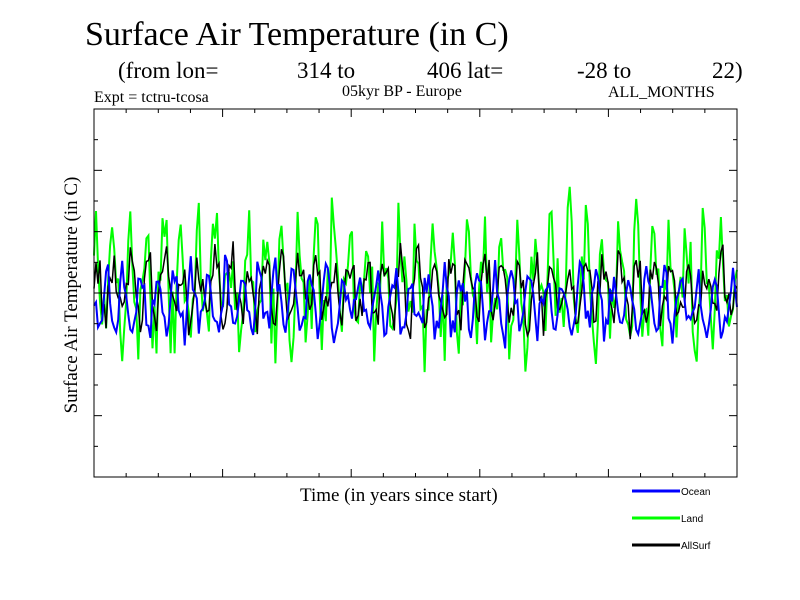 The height and width of the screenshot is (600, 800). What do you see at coordinates (661, 92) in the screenshot?
I see `months-label: ALL_MONTHS` at bounding box center [661, 92].